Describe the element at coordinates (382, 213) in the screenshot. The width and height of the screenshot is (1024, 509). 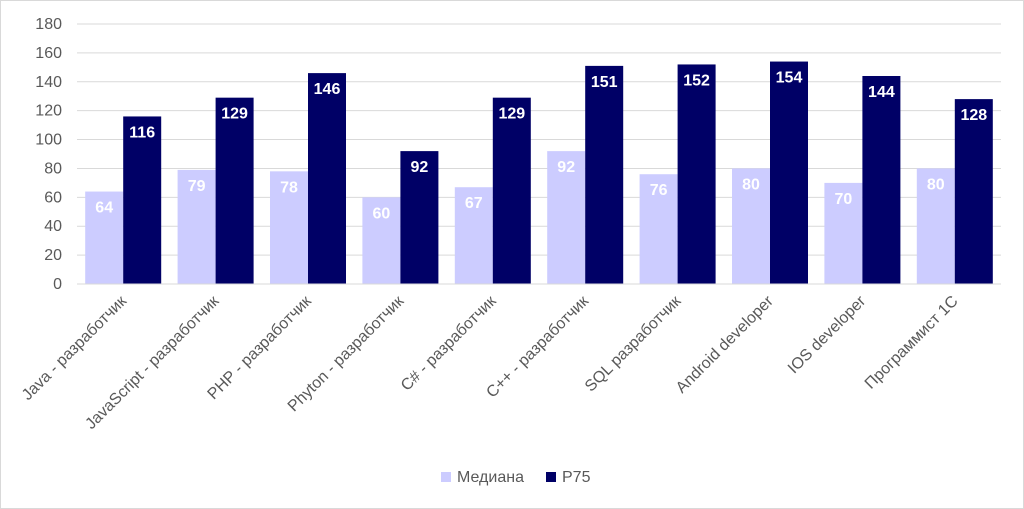
I see `data-label: 60` at that location.